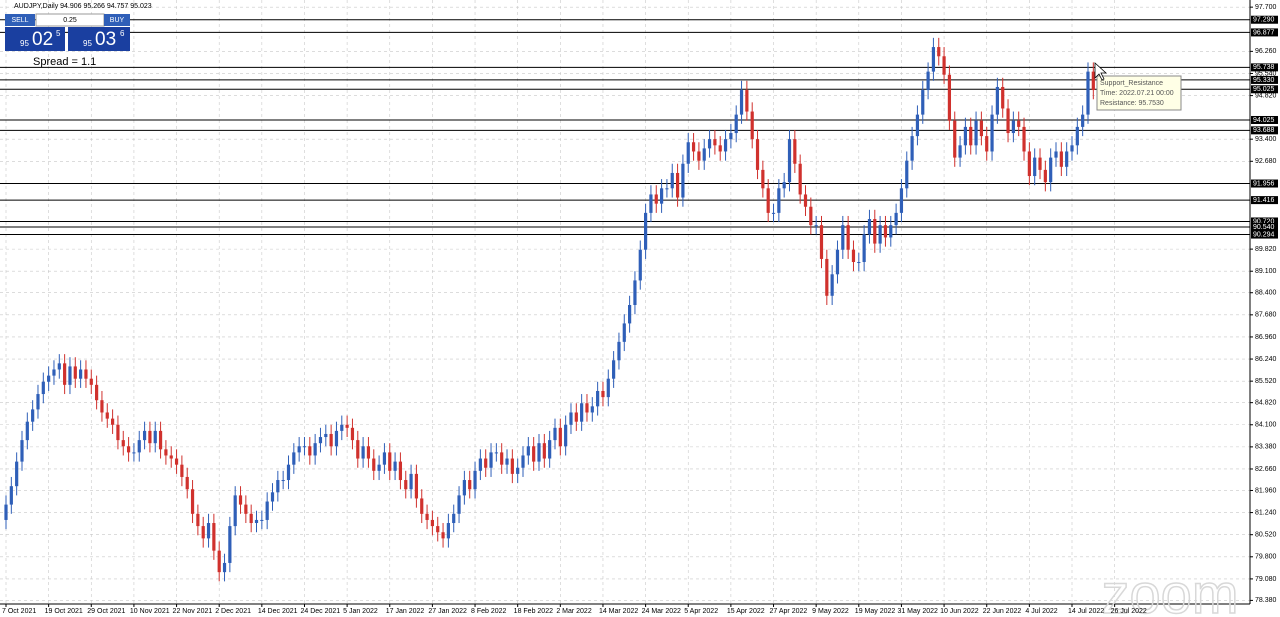 This screenshot has height=617, width=1280. Describe the element at coordinates (233, 611) in the screenshot. I see `x-tick-label: 2 Dec 2021` at that location.